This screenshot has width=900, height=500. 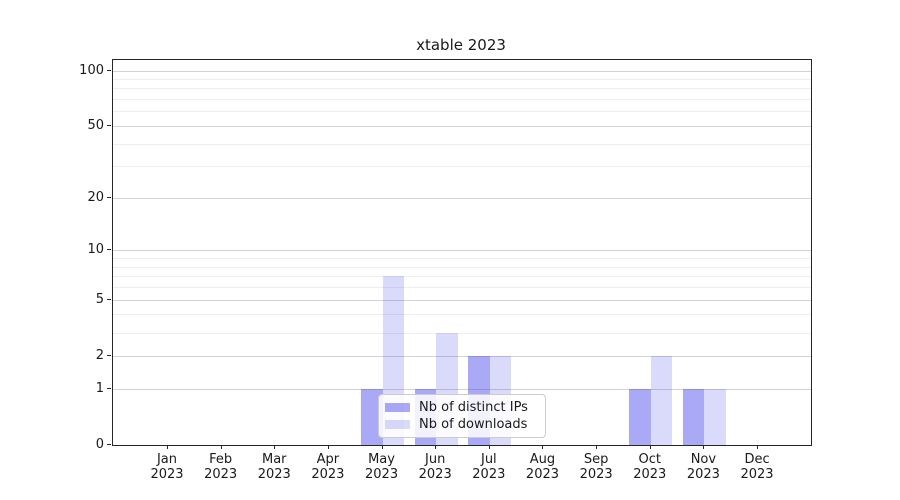 What do you see at coordinates (693, 416) in the screenshot?
I see `bar-distinct-ips-nov-2023` at bounding box center [693, 416].